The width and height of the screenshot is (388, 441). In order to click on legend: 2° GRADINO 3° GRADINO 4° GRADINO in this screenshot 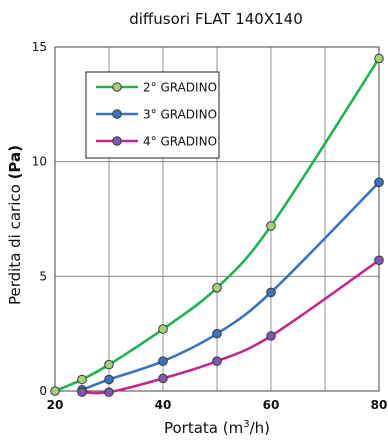, I will do `click(152, 115)`.